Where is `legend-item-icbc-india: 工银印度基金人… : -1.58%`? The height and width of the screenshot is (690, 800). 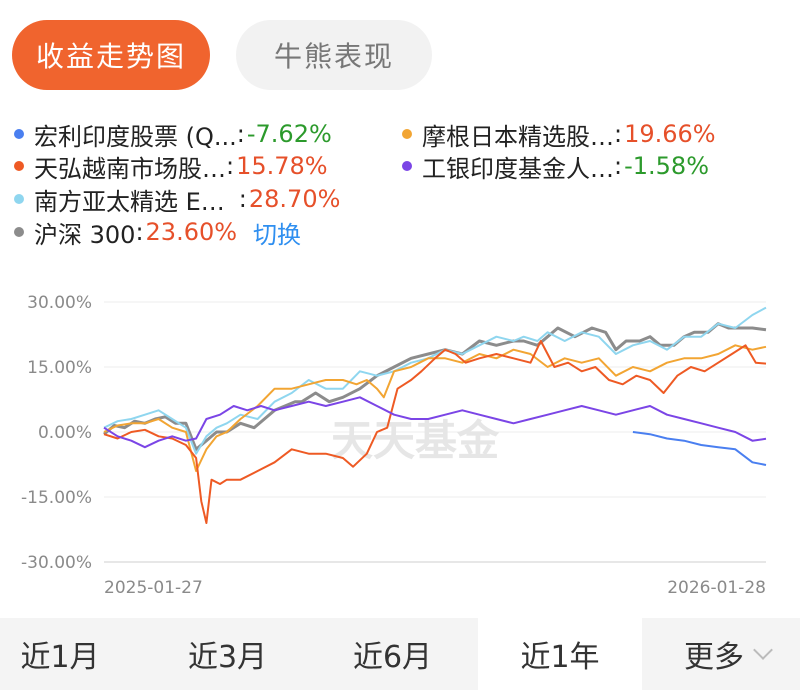 legend-item-icbc-india: 工银印度基金人… : -1.58% is located at coordinates (555, 166).